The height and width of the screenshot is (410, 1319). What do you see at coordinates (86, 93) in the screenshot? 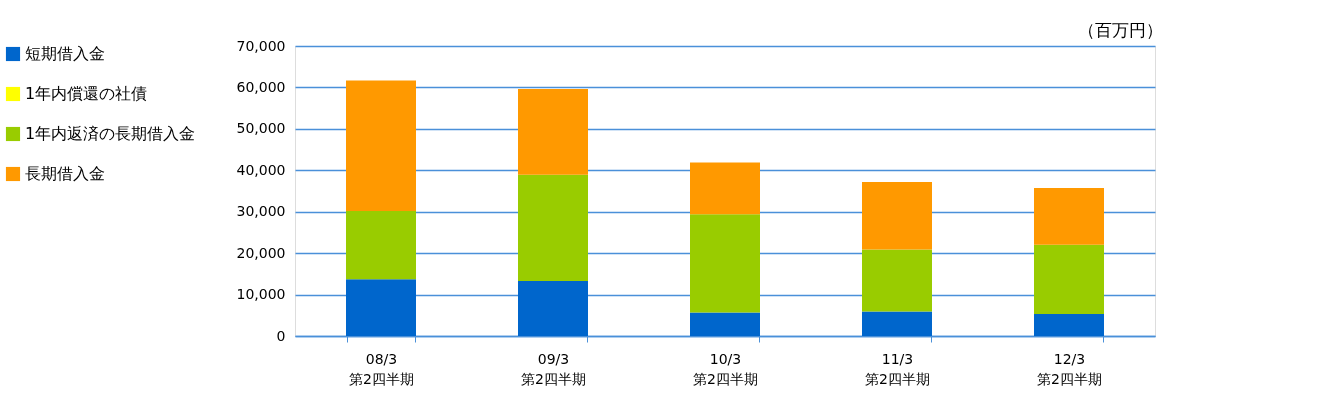
I see `legend-label: 1年内償還の社債` at bounding box center [86, 93].